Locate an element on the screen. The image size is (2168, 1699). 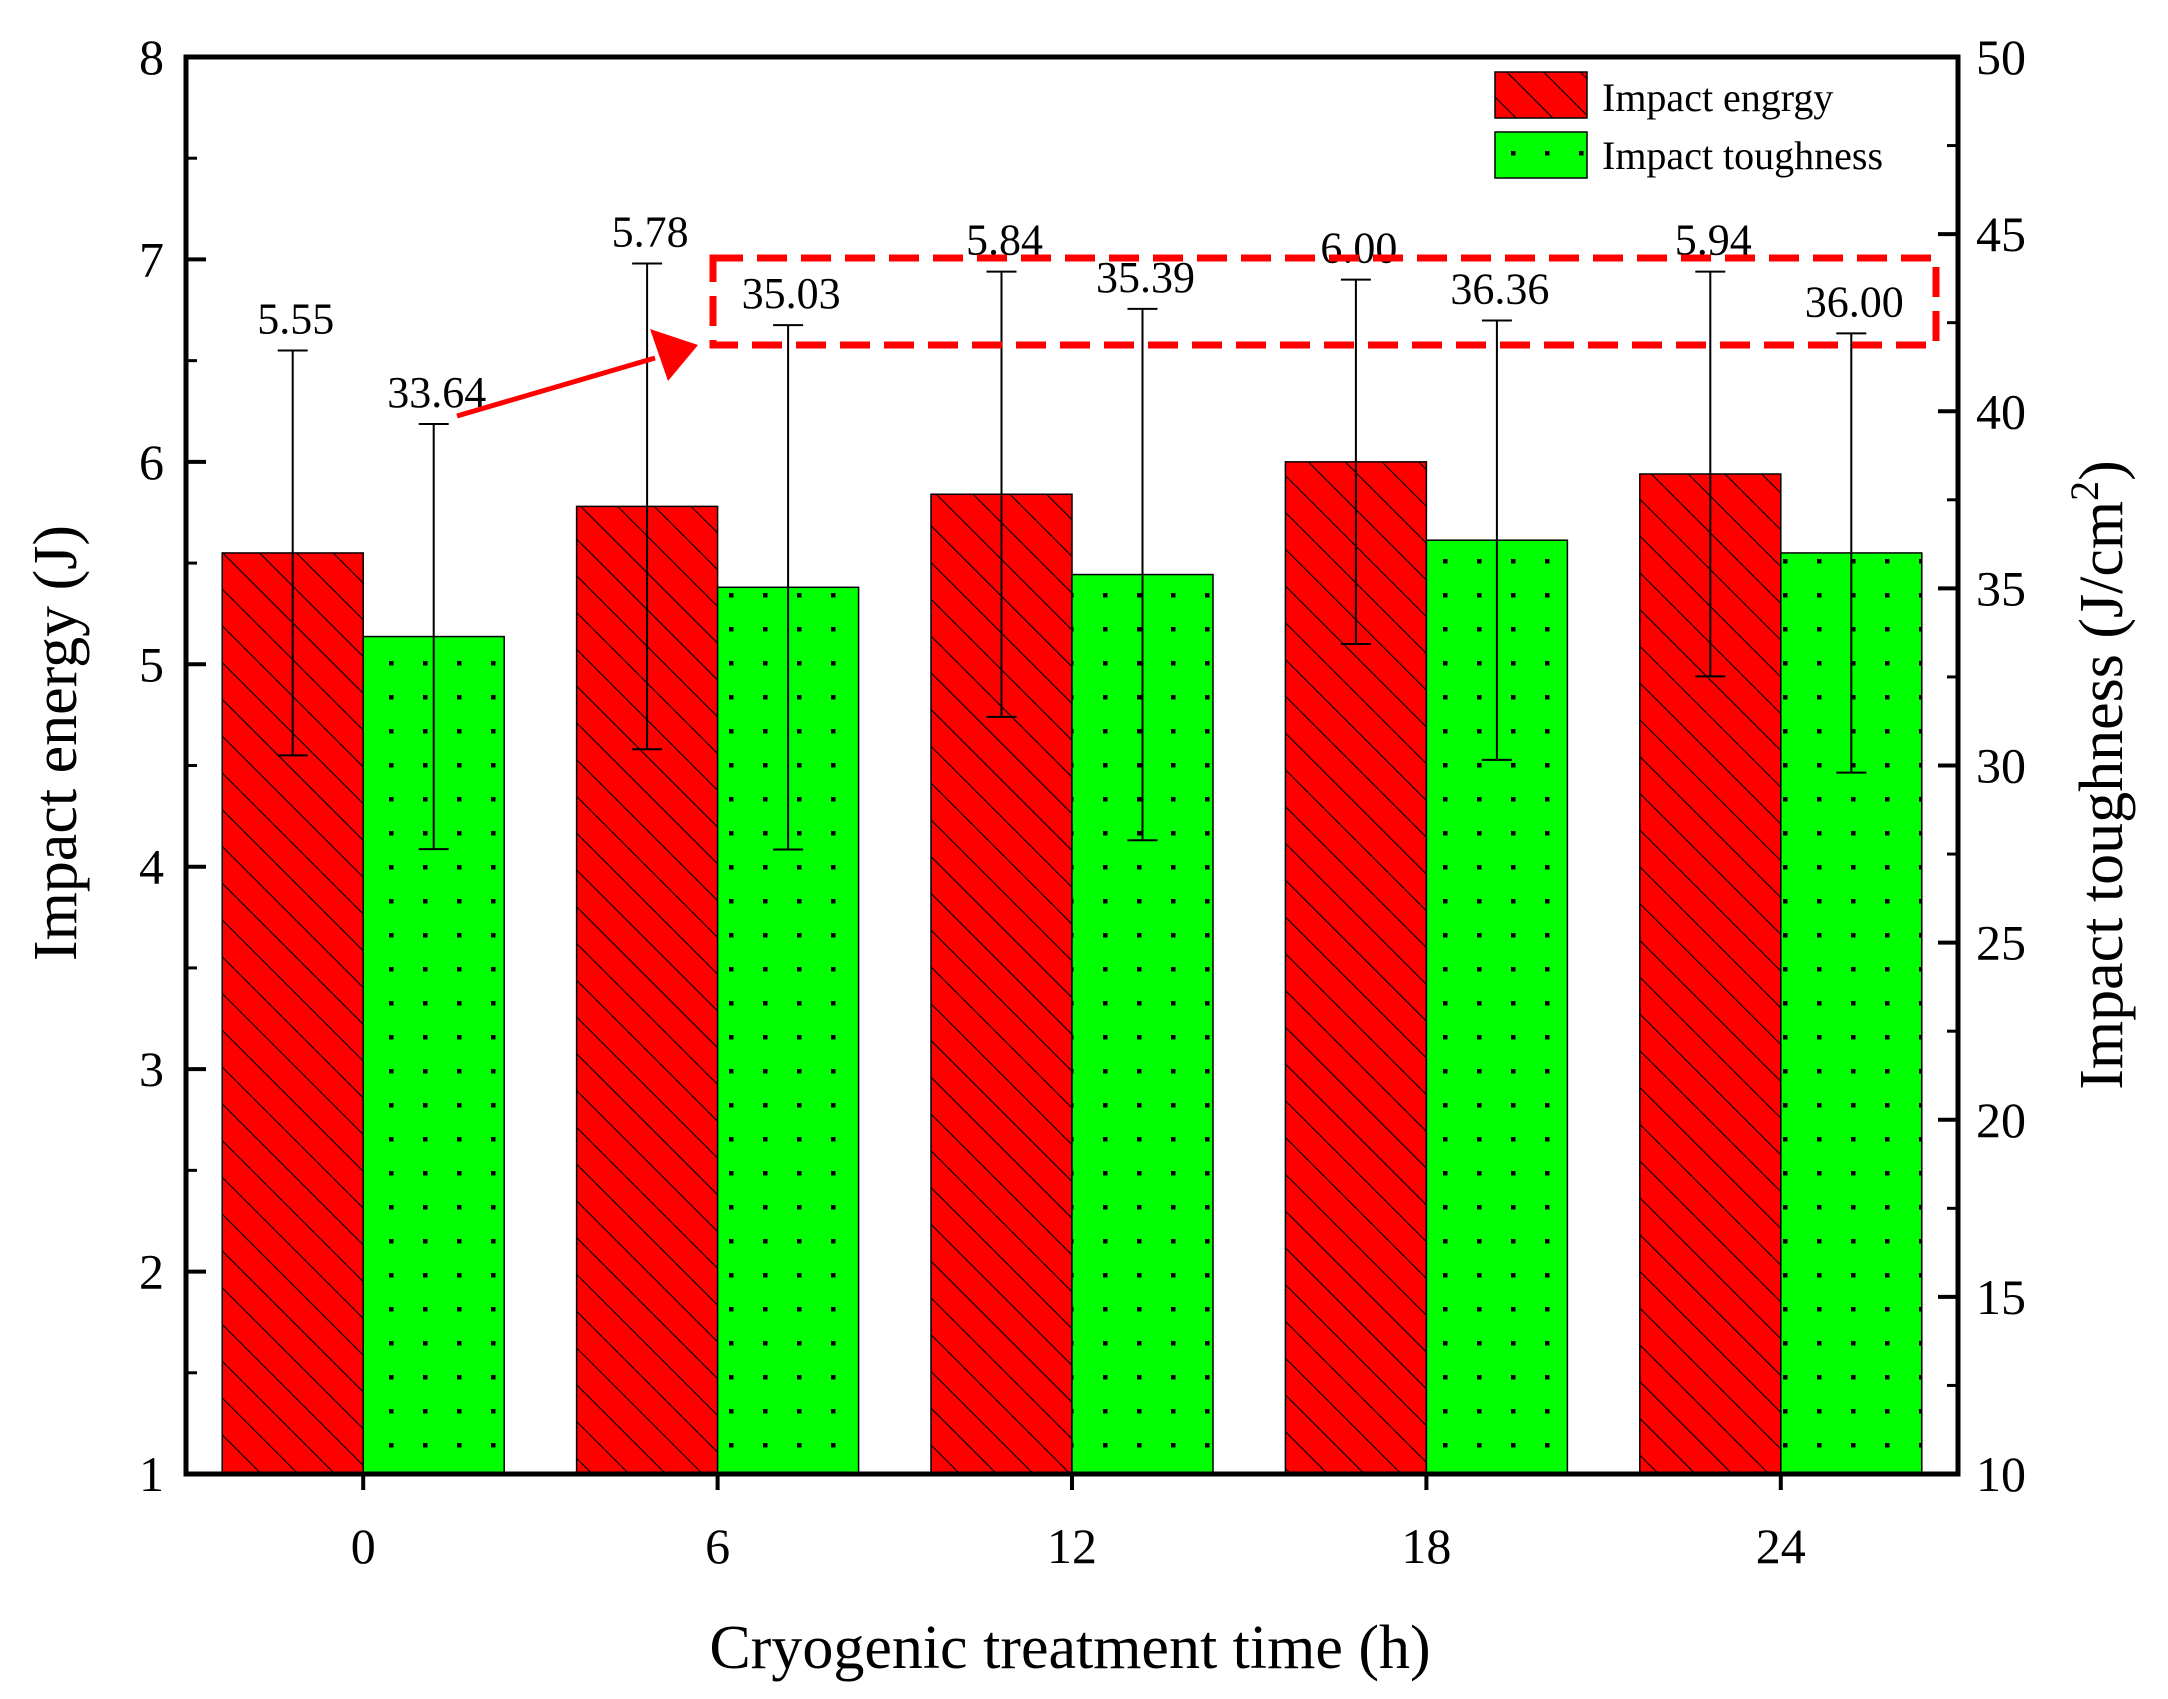
y-left-tick-label-3: 3 is located at coordinates (151, 1069).